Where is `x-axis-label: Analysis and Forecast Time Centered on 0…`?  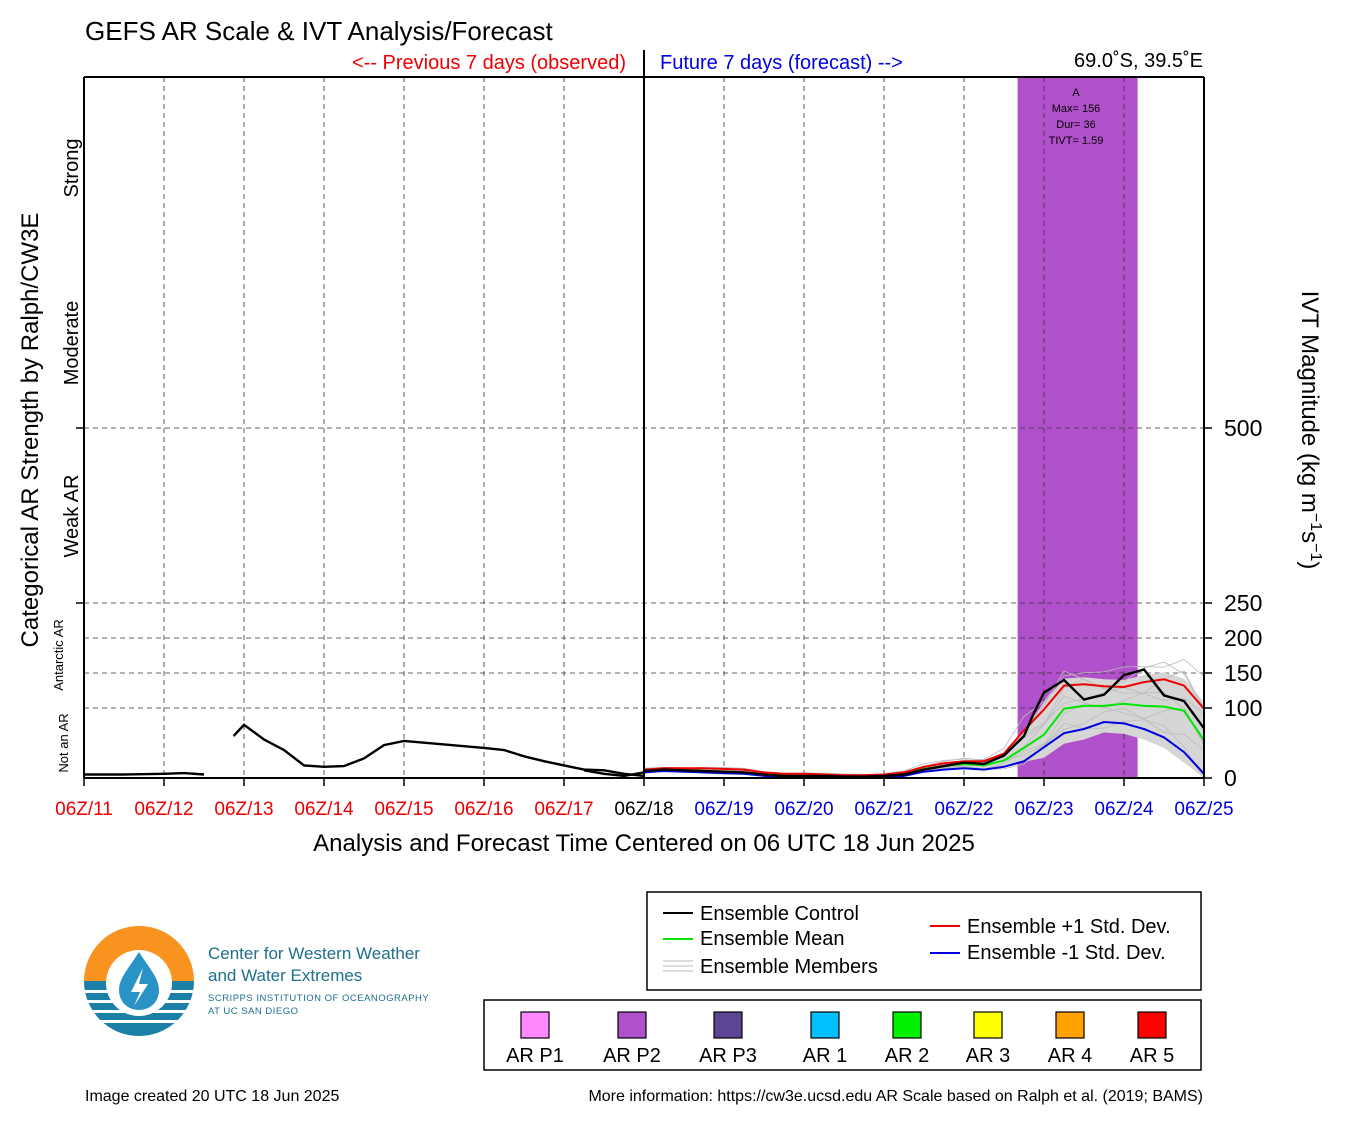
x-axis-label: Analysis and Forecast Time Centered on 0… is located at coordinates (644, 843).